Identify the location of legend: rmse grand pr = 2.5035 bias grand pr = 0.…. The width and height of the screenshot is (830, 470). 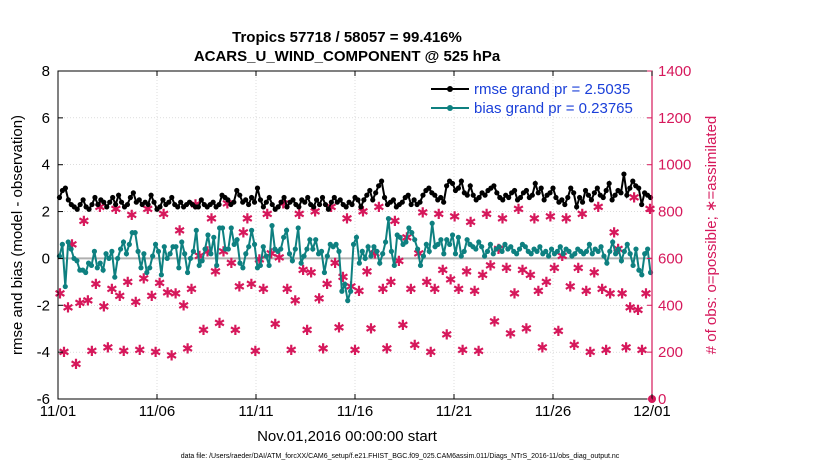
(532, 99).